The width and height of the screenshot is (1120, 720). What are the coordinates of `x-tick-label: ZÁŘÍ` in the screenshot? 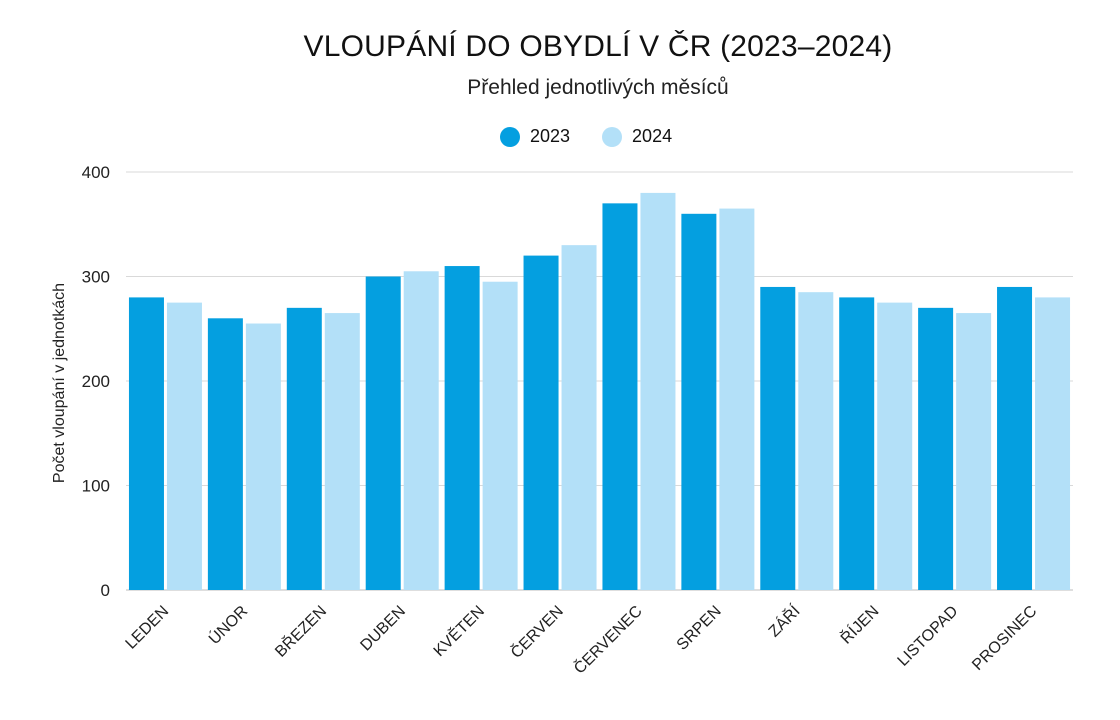 It's located at (784, 621).